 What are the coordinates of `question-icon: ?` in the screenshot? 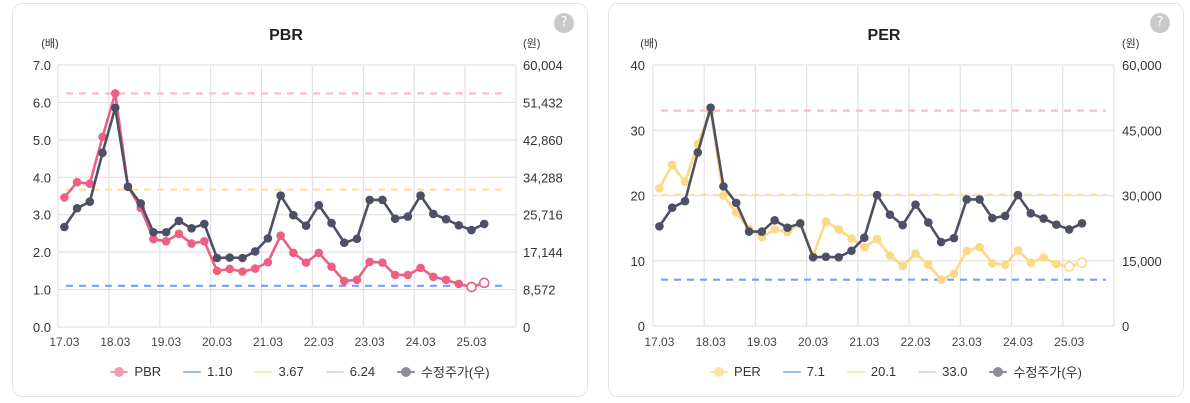 It's located at (1160, 23).